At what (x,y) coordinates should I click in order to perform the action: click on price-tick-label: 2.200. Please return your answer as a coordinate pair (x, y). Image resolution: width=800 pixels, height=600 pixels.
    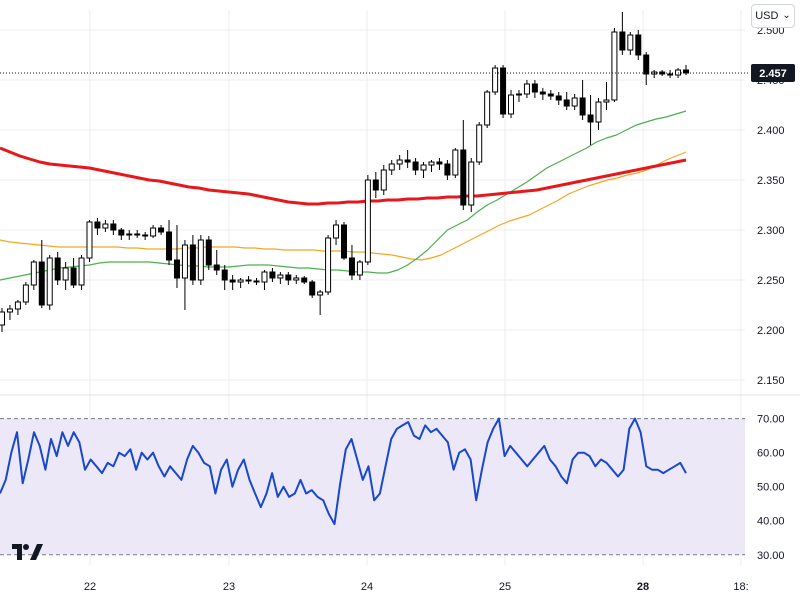
    Looking at the image, I should click on (771, 331).